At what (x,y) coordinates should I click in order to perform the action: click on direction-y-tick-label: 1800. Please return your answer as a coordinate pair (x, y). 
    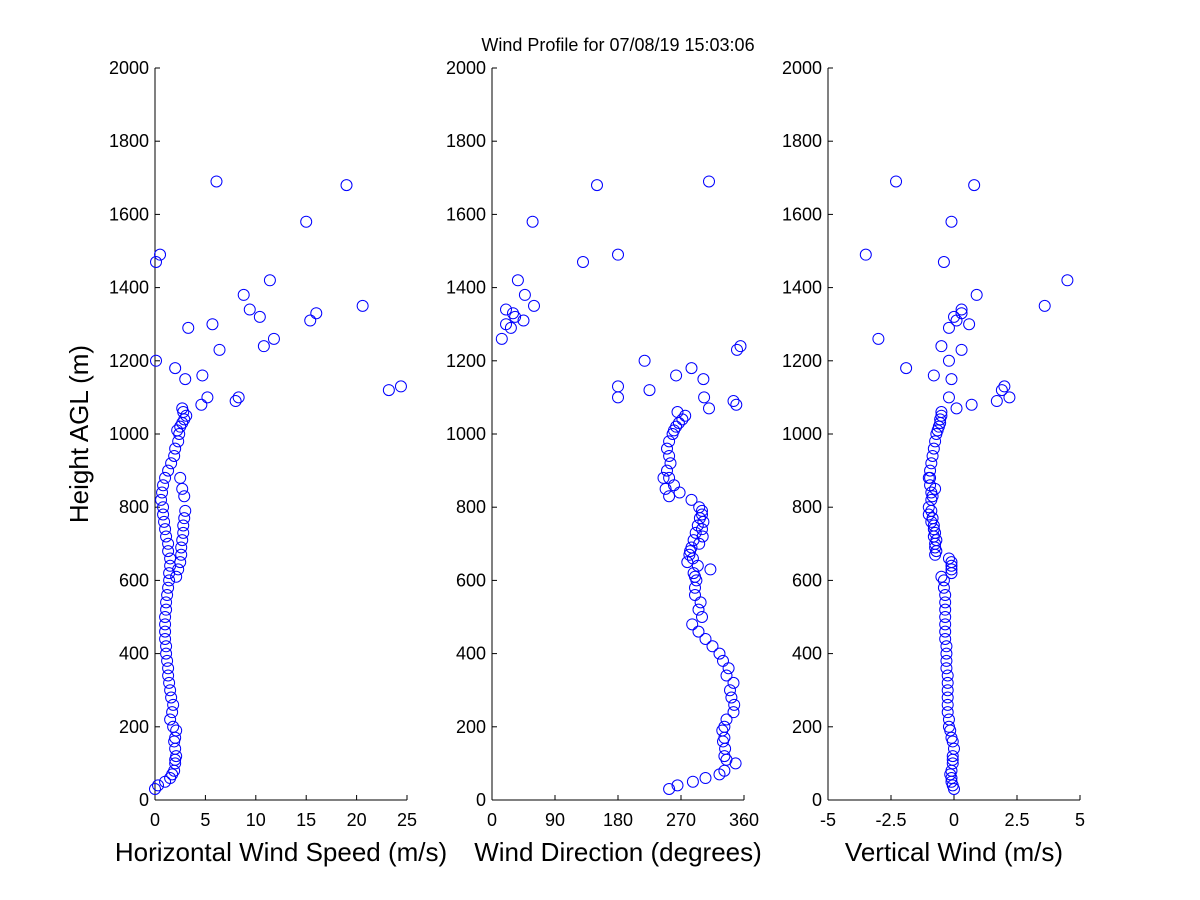
    Looking at the image, I should click on (466, 141).